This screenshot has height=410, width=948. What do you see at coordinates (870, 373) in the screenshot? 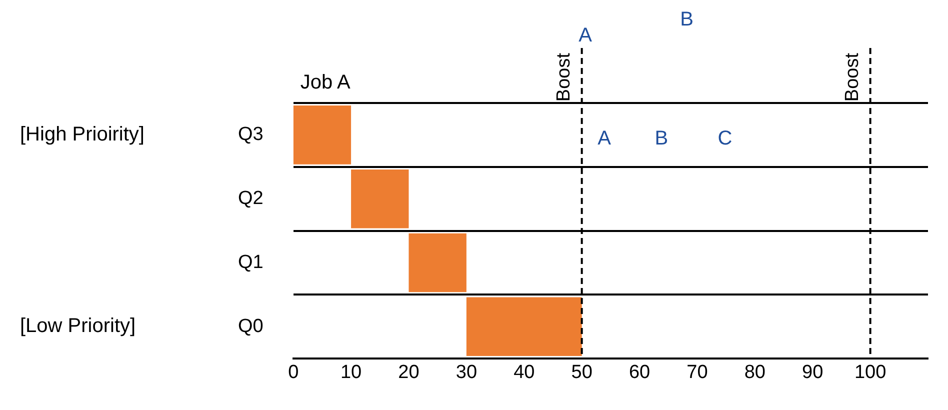
I see `x-tick-label: 100` at bounding box center [870, 373].